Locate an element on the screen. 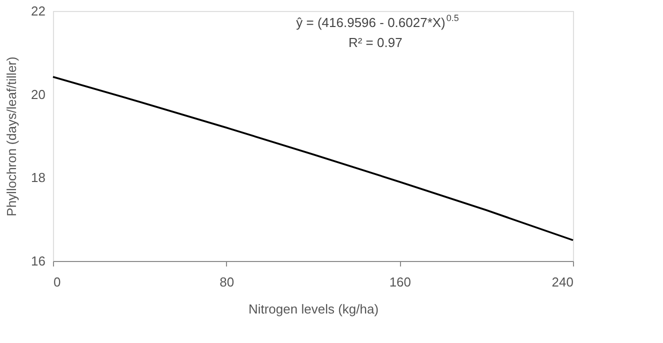  x-axis-title: Nitrogen levels (kg/ha) is located at coordinates (313, 309).